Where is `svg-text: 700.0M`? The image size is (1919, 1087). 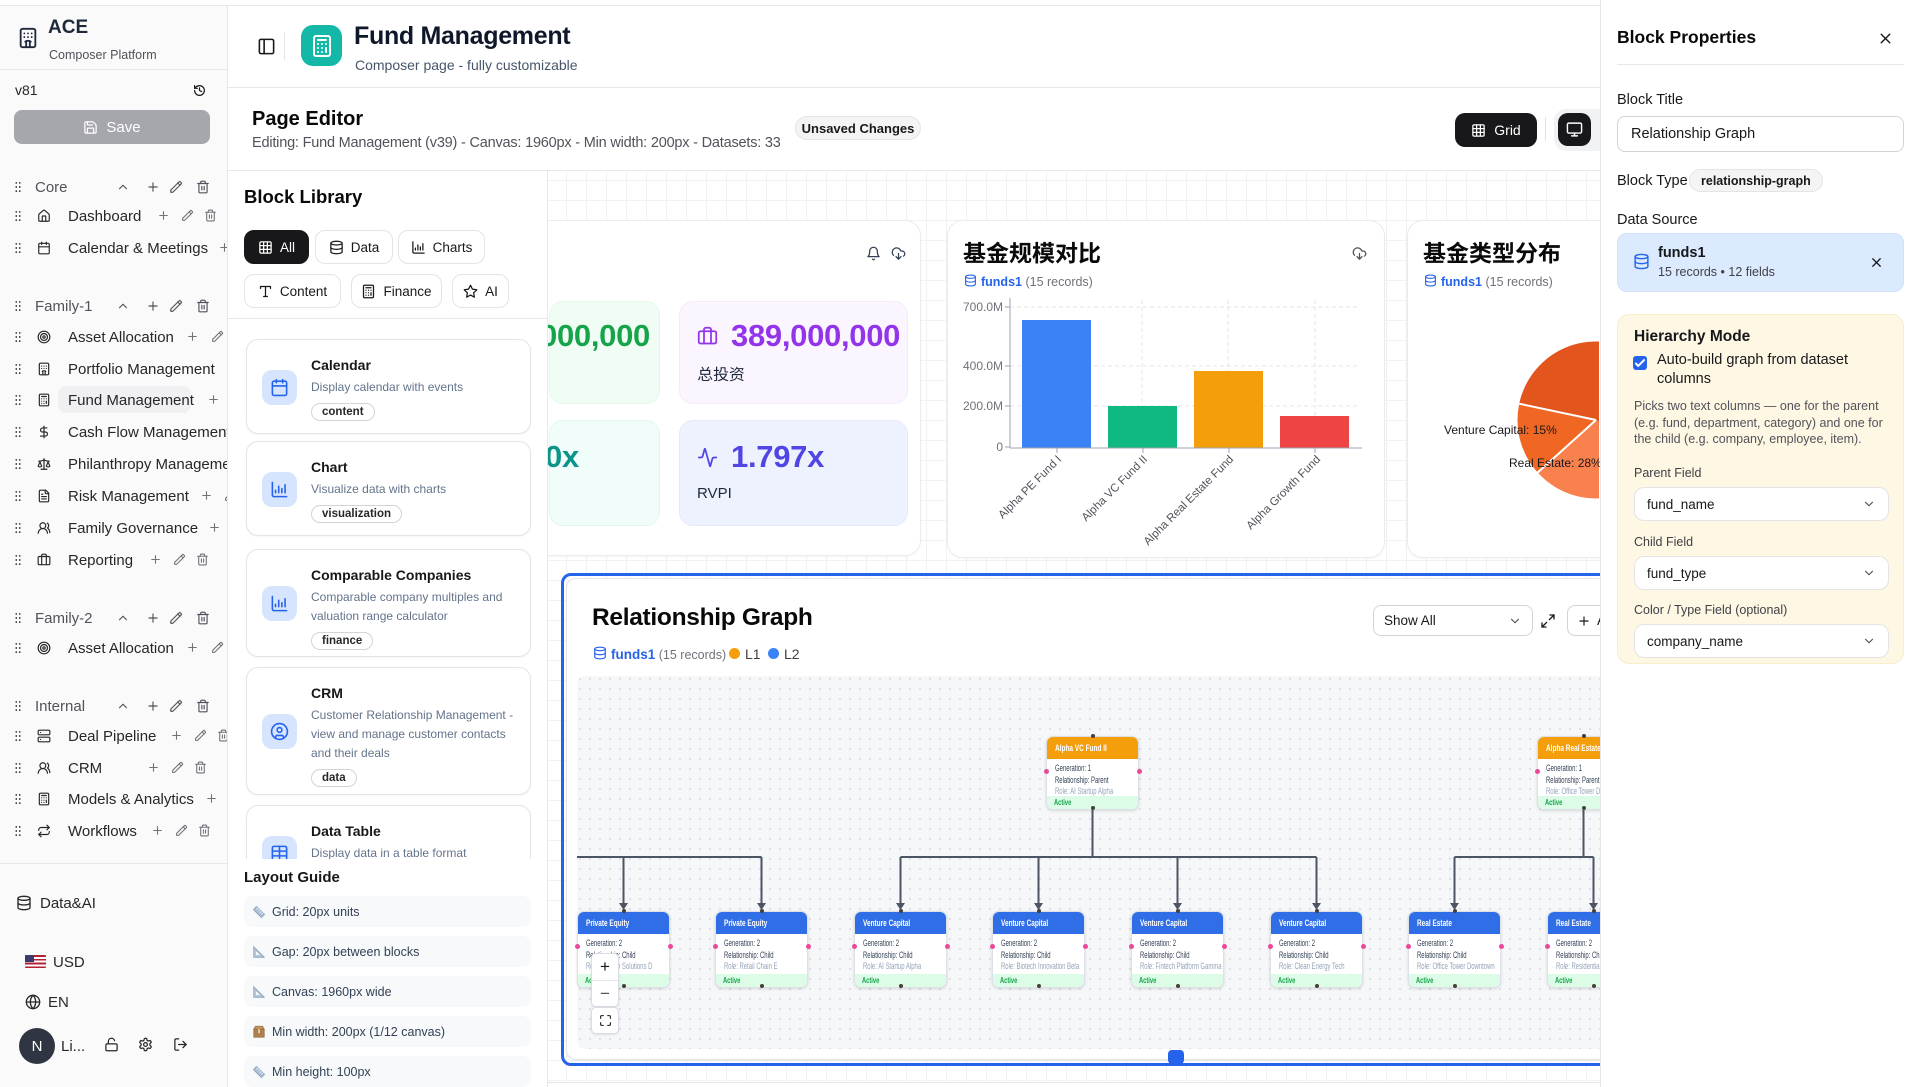 svg-text: 700.0M is located at coordinates (983, 307).